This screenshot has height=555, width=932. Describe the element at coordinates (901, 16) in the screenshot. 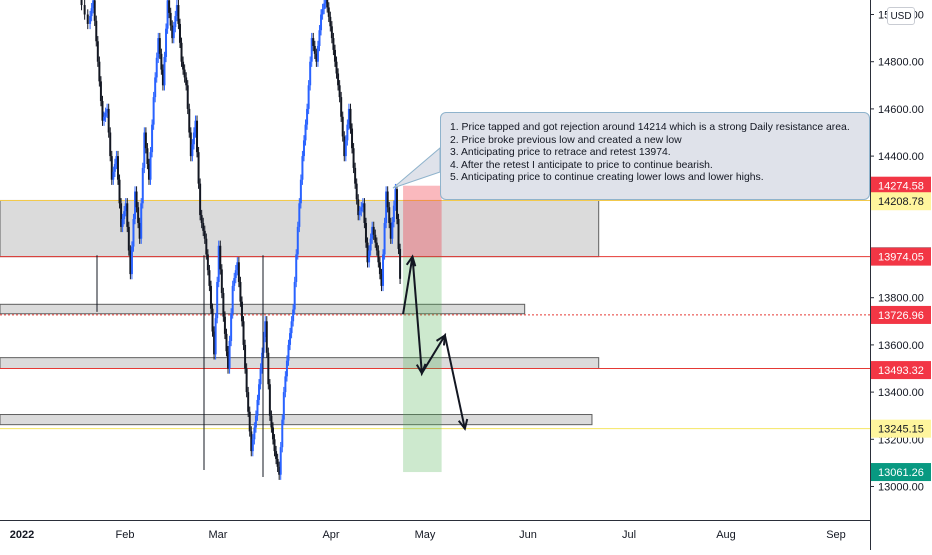

I see `currency-button: USD` at that location.